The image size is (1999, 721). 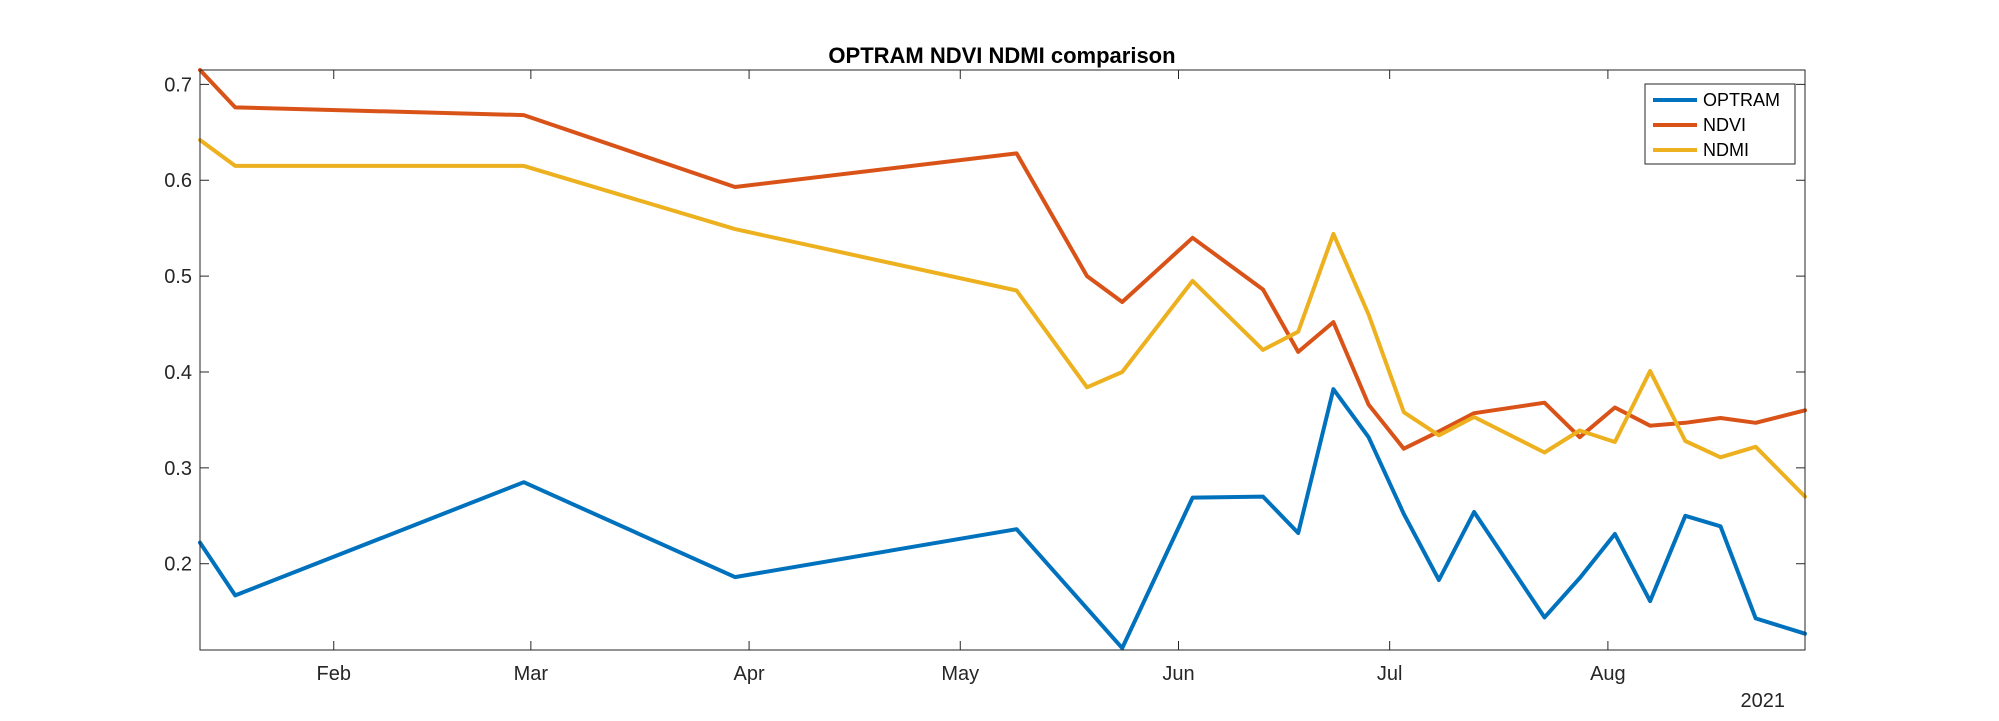 What do you see at coordinates (749, 674) in the screenshot?
I see `x-tick-label: Apr` at bounding box center [749, 674].